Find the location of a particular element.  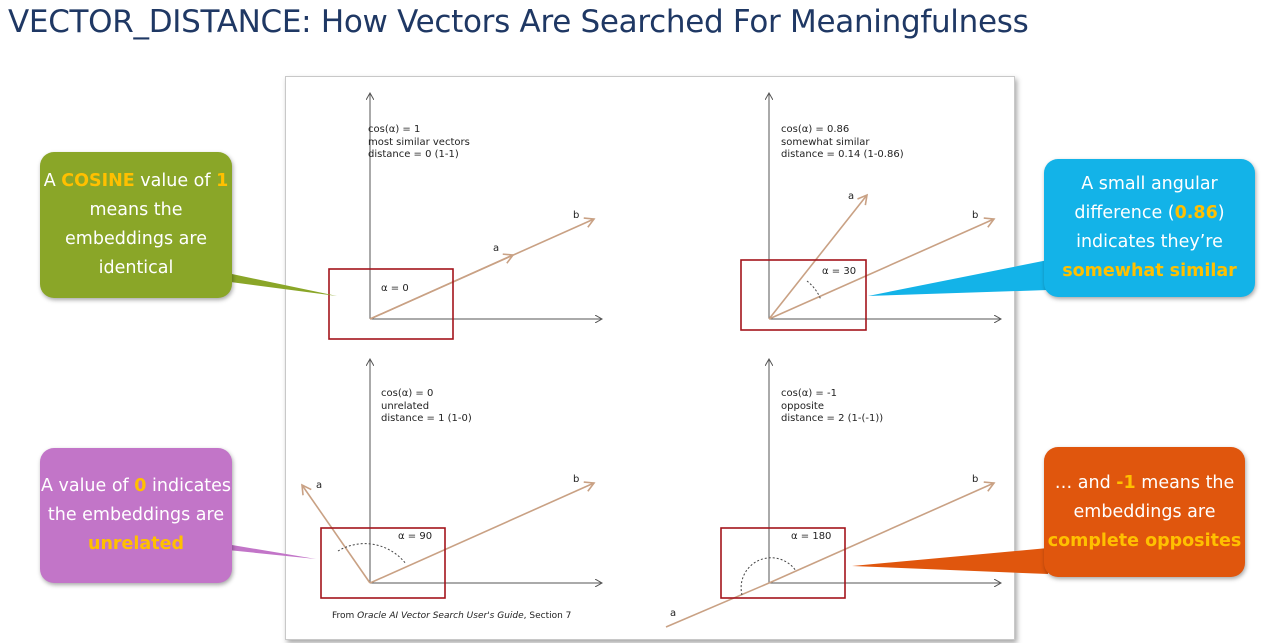

q4-highlight-box is located at coordinates (783, 563).